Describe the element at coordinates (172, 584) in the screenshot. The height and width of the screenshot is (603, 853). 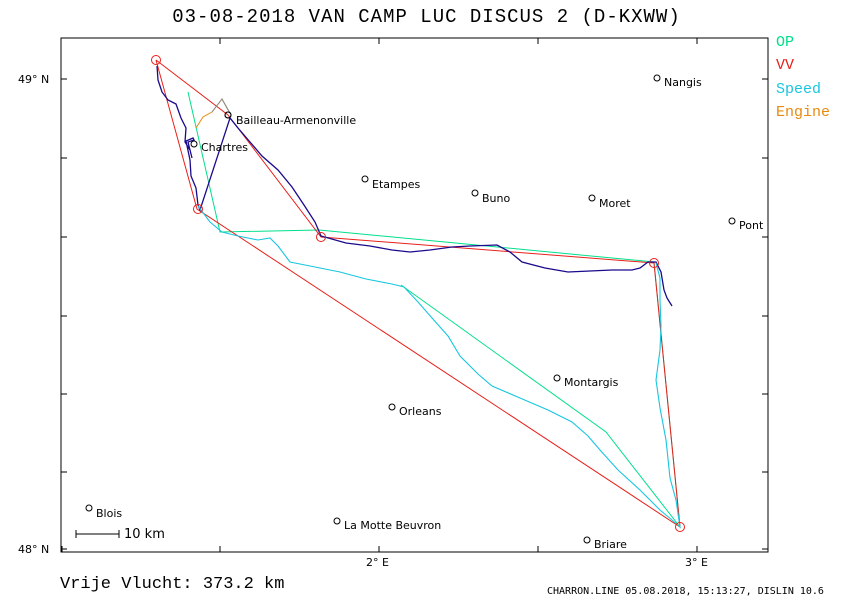
I see `distance-text: Vrije Vlucht: 373.2 km` at that location.